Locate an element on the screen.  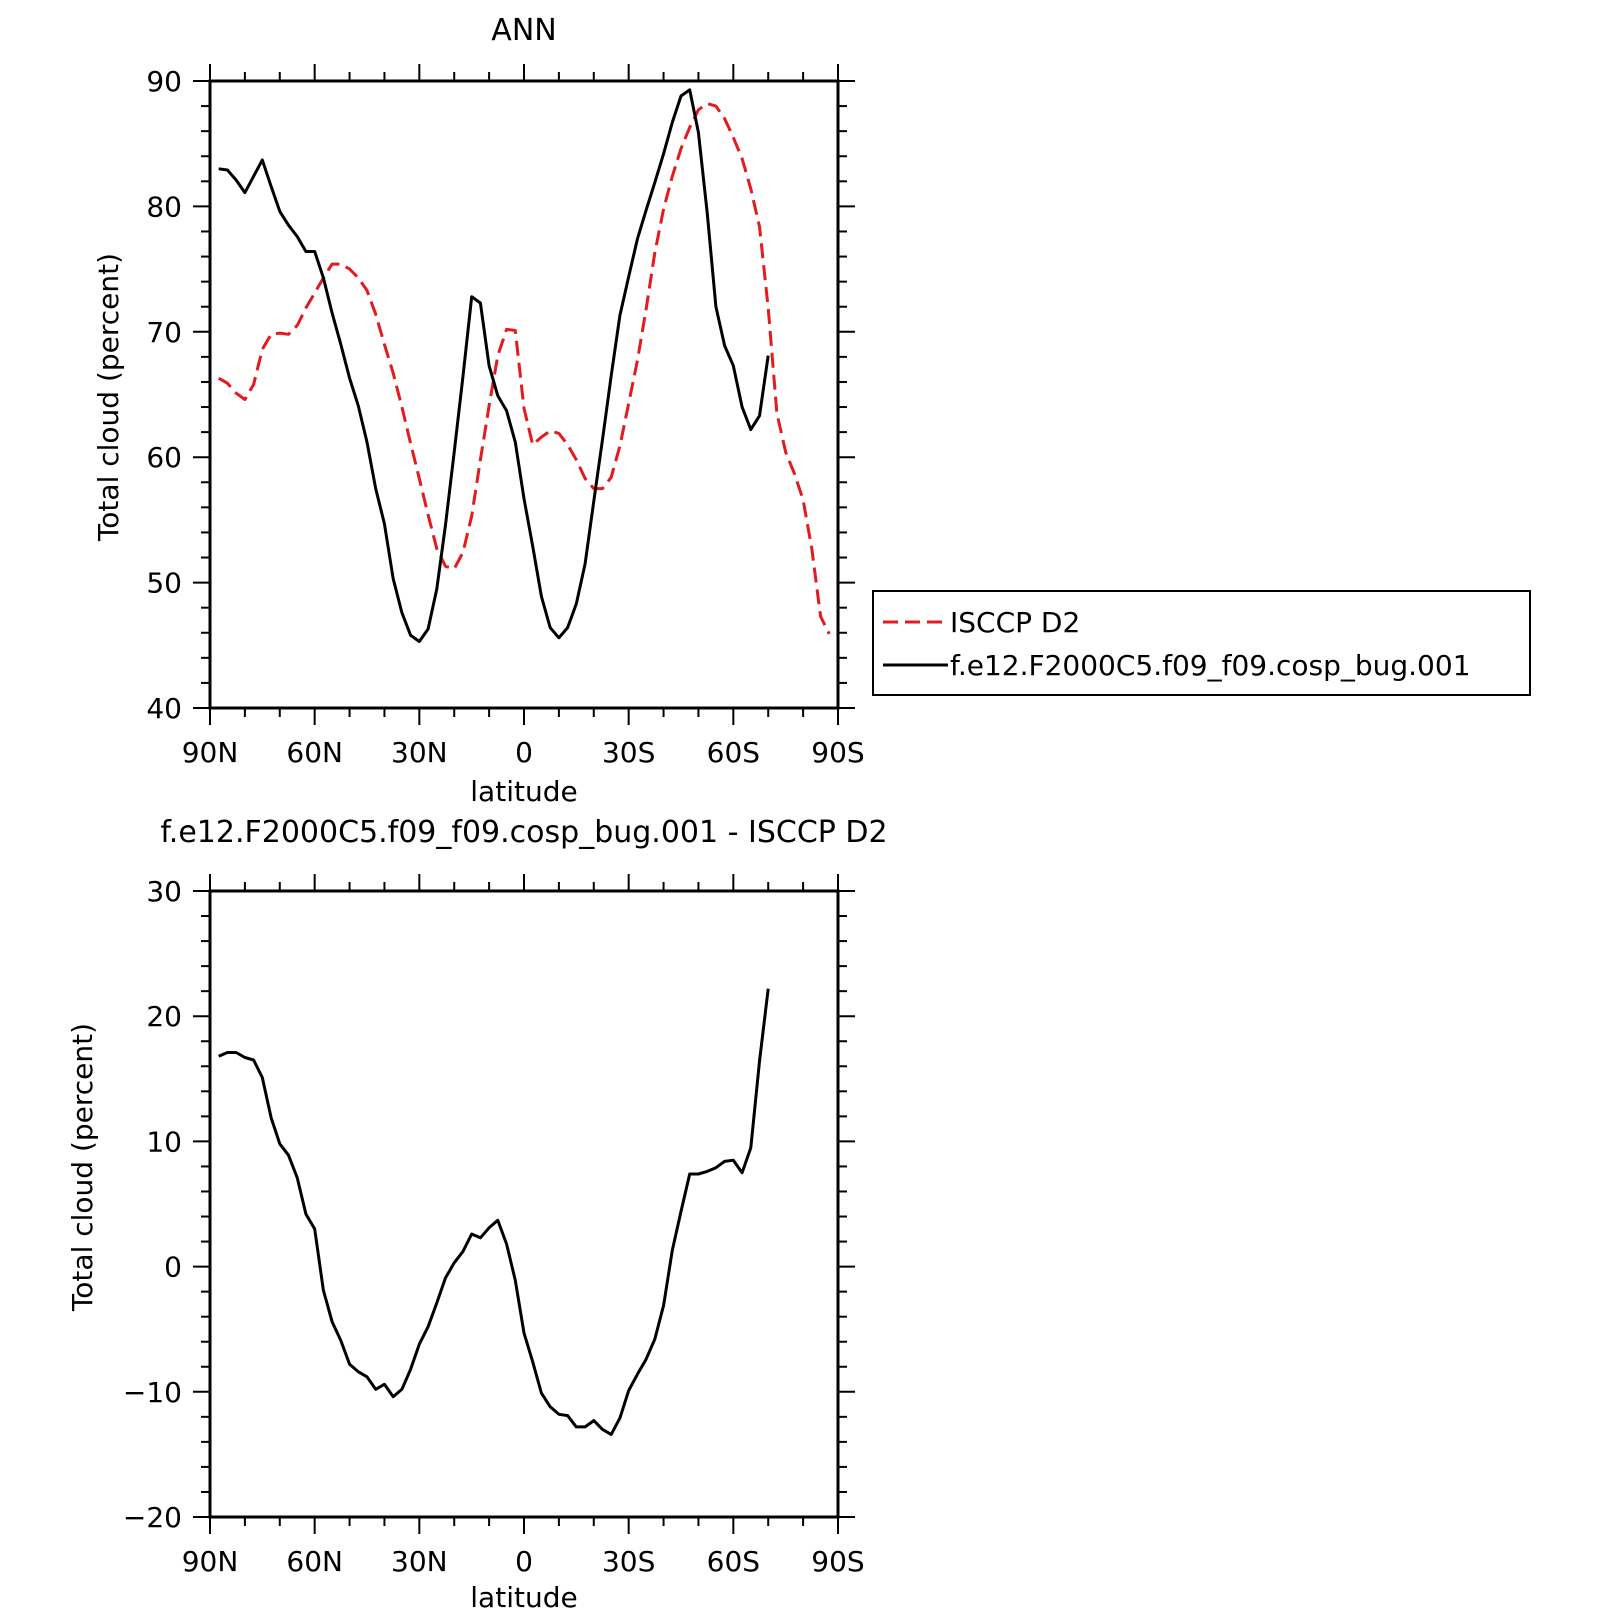
series-line-isccp-d2 is located at coordinates (524, 368).